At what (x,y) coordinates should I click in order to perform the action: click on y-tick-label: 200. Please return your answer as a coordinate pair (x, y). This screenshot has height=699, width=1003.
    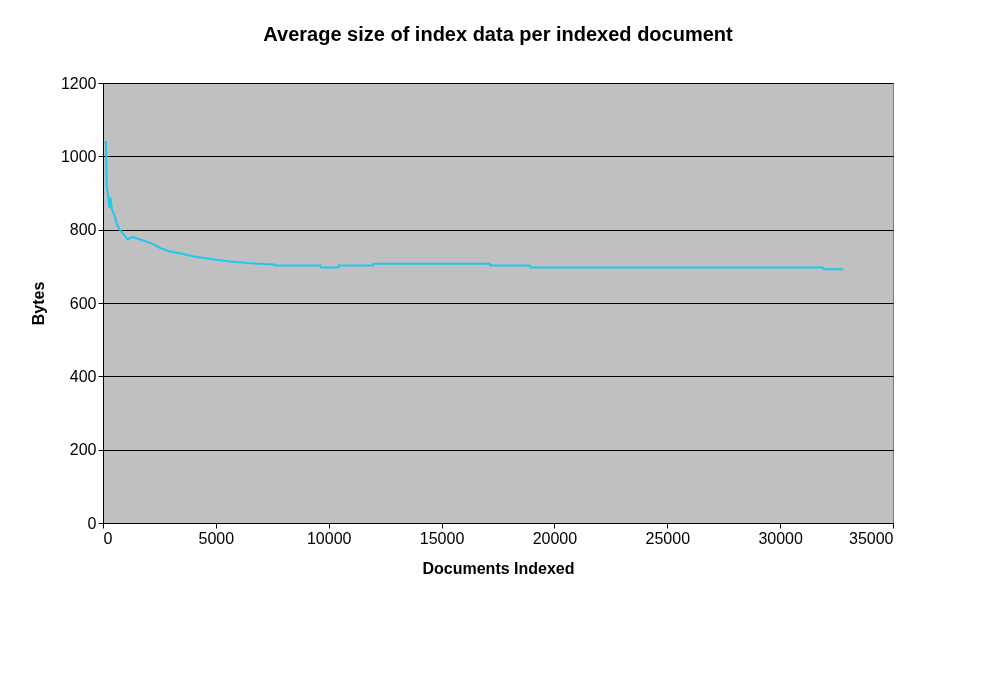
    Looking at the image, I should click on (83, 450).